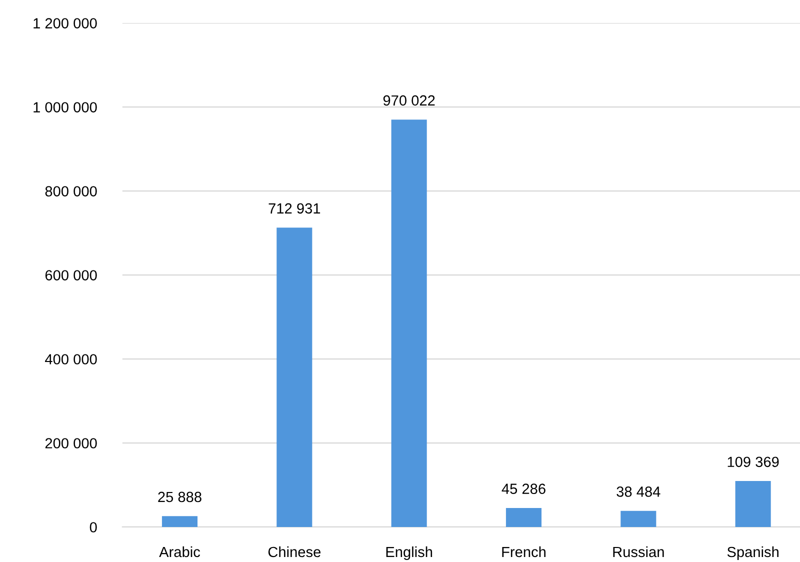  Describe the element at coordinates (71, 191) in the screenshot. I see `y-tick-label: 800 000` at that location.